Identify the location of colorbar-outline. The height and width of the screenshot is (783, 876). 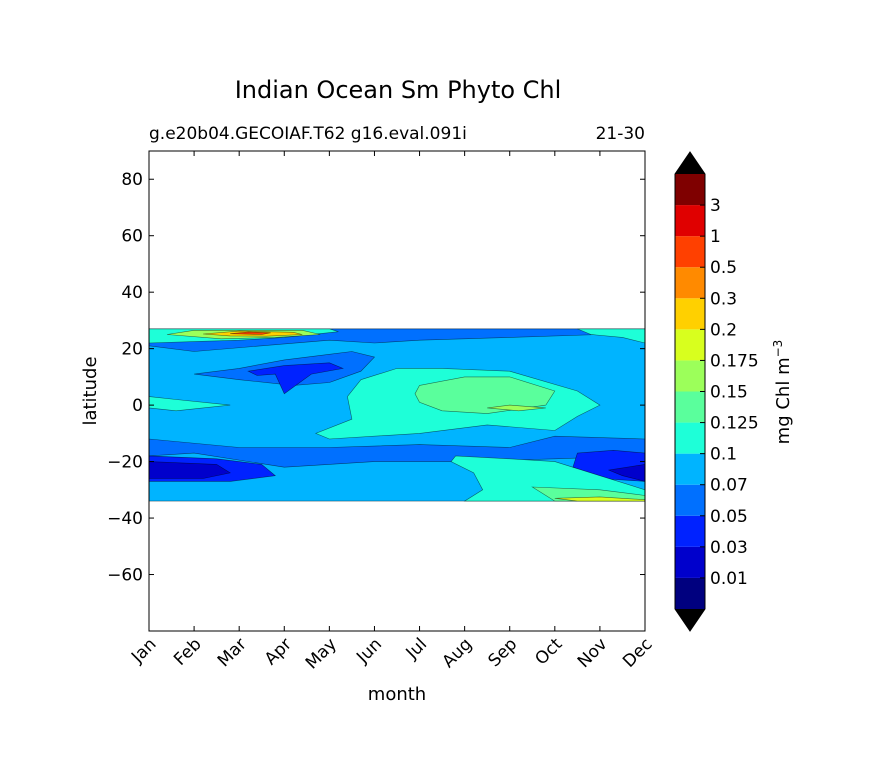
(690, 391).